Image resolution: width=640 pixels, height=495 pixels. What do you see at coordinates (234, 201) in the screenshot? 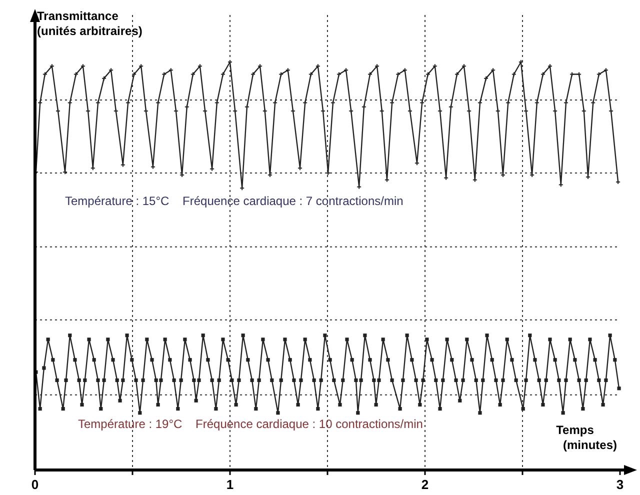
I see `annotation: Température : 15°C Fréquence cardiaque : 7 contractions/min` at bounding box center [234, 201].